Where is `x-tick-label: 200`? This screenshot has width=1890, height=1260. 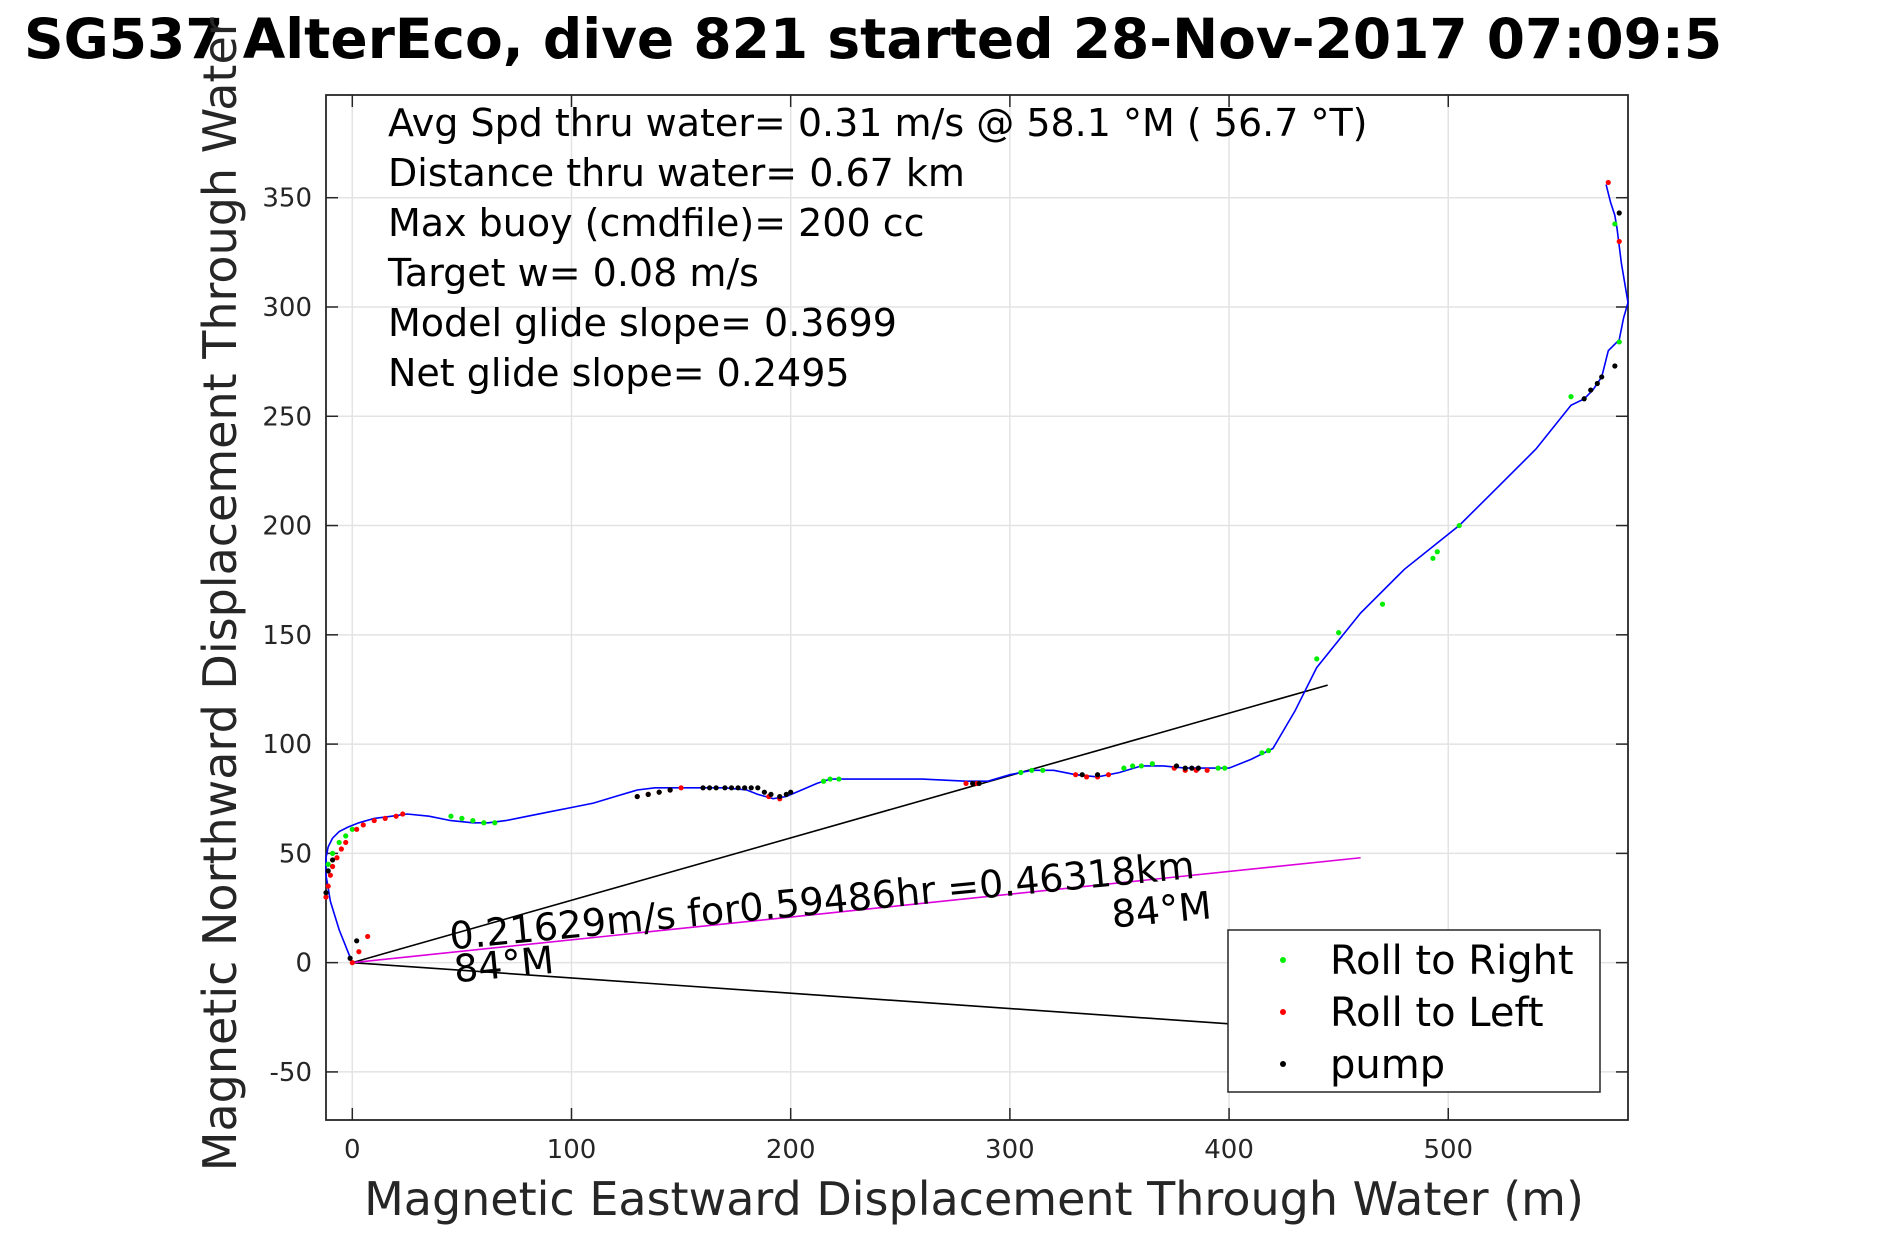 x-tick-label: 200 is located at coordinates (791, 1150).